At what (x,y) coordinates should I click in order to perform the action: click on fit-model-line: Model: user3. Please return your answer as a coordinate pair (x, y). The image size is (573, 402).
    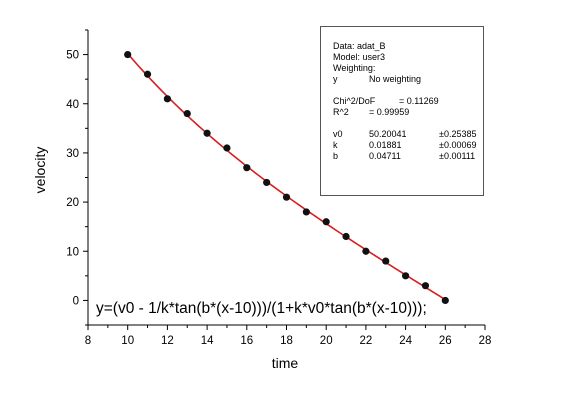
    Looking at the image, I should click on (359, 57).